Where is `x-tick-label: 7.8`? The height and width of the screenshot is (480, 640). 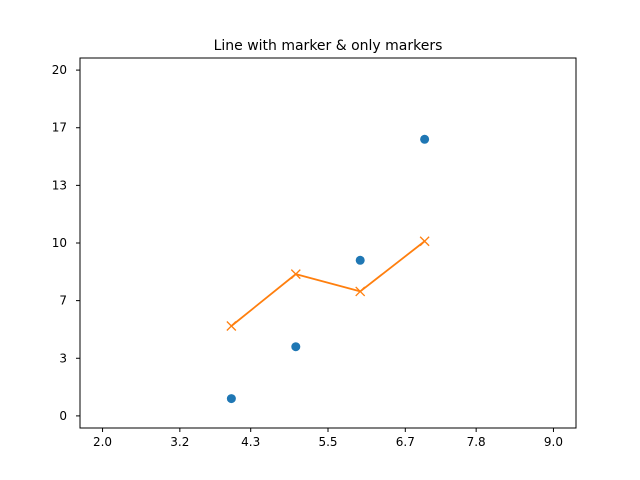
x-tick-label: 7.8 is located at coordinates (476, 442).